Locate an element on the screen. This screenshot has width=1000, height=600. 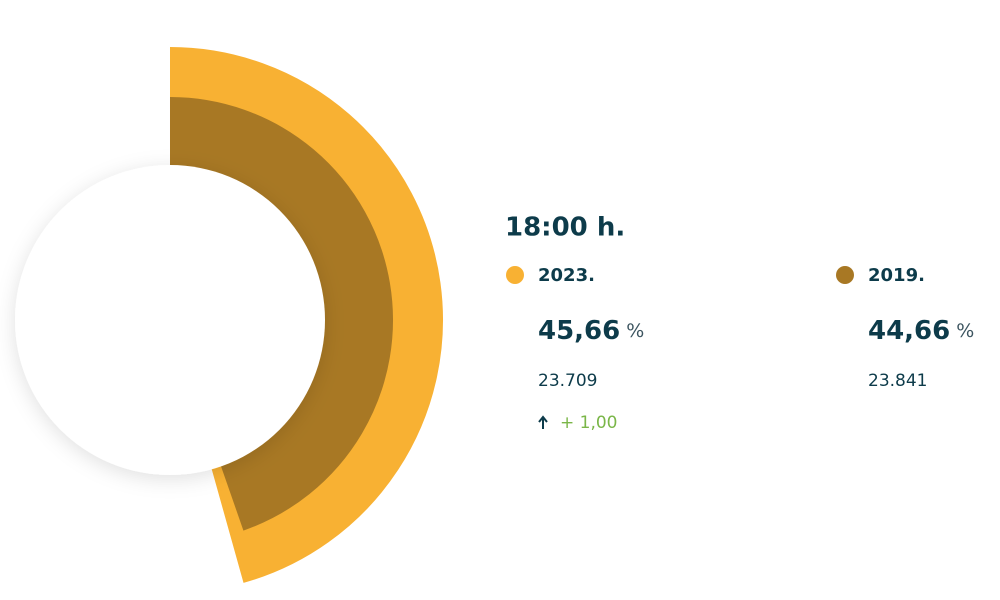
votes: 23.841 is located at coordinates (897, 381).